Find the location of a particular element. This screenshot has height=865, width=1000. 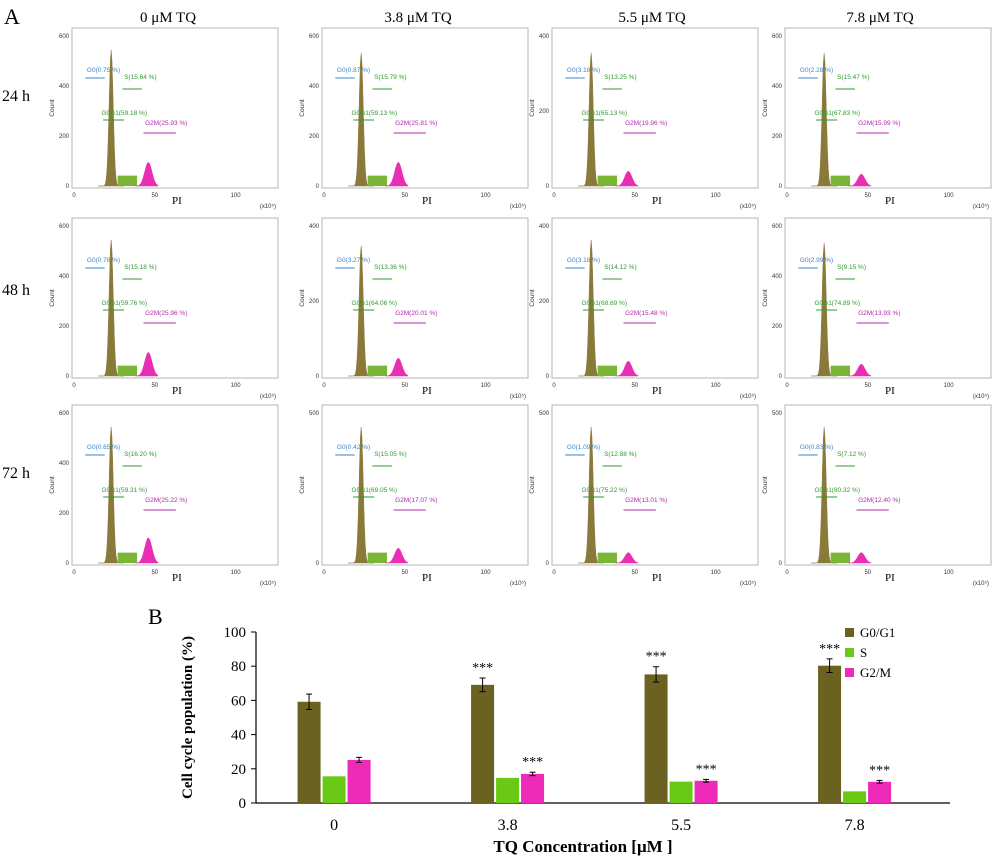

g0-label: G0(3.27 %) is located at coordinates (353, 260).